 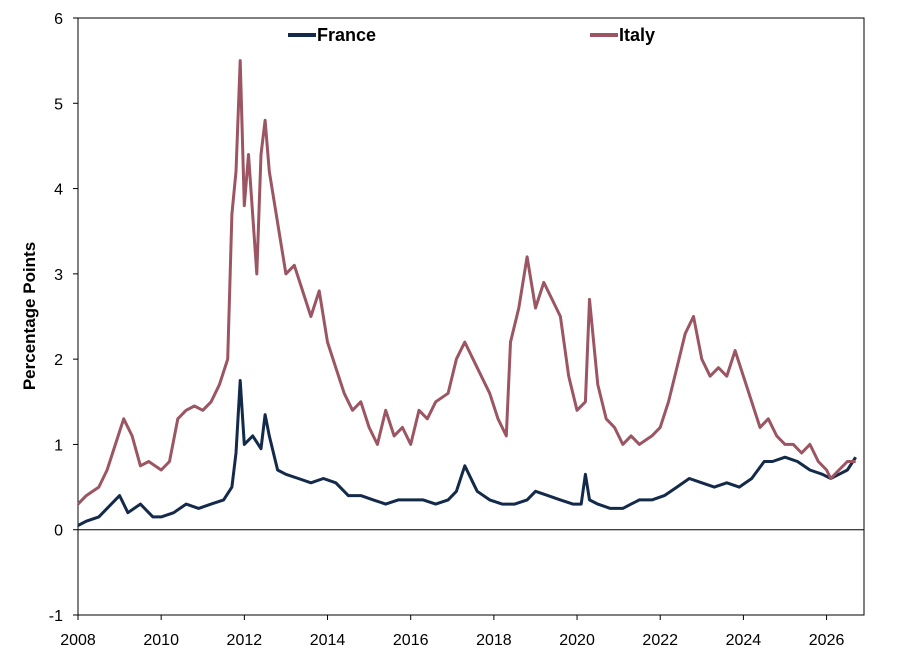 What do you see at coordinates (78, 640) in the screenshot?
I see `x-tick-label: 2008` at bounding box center [78, 640].